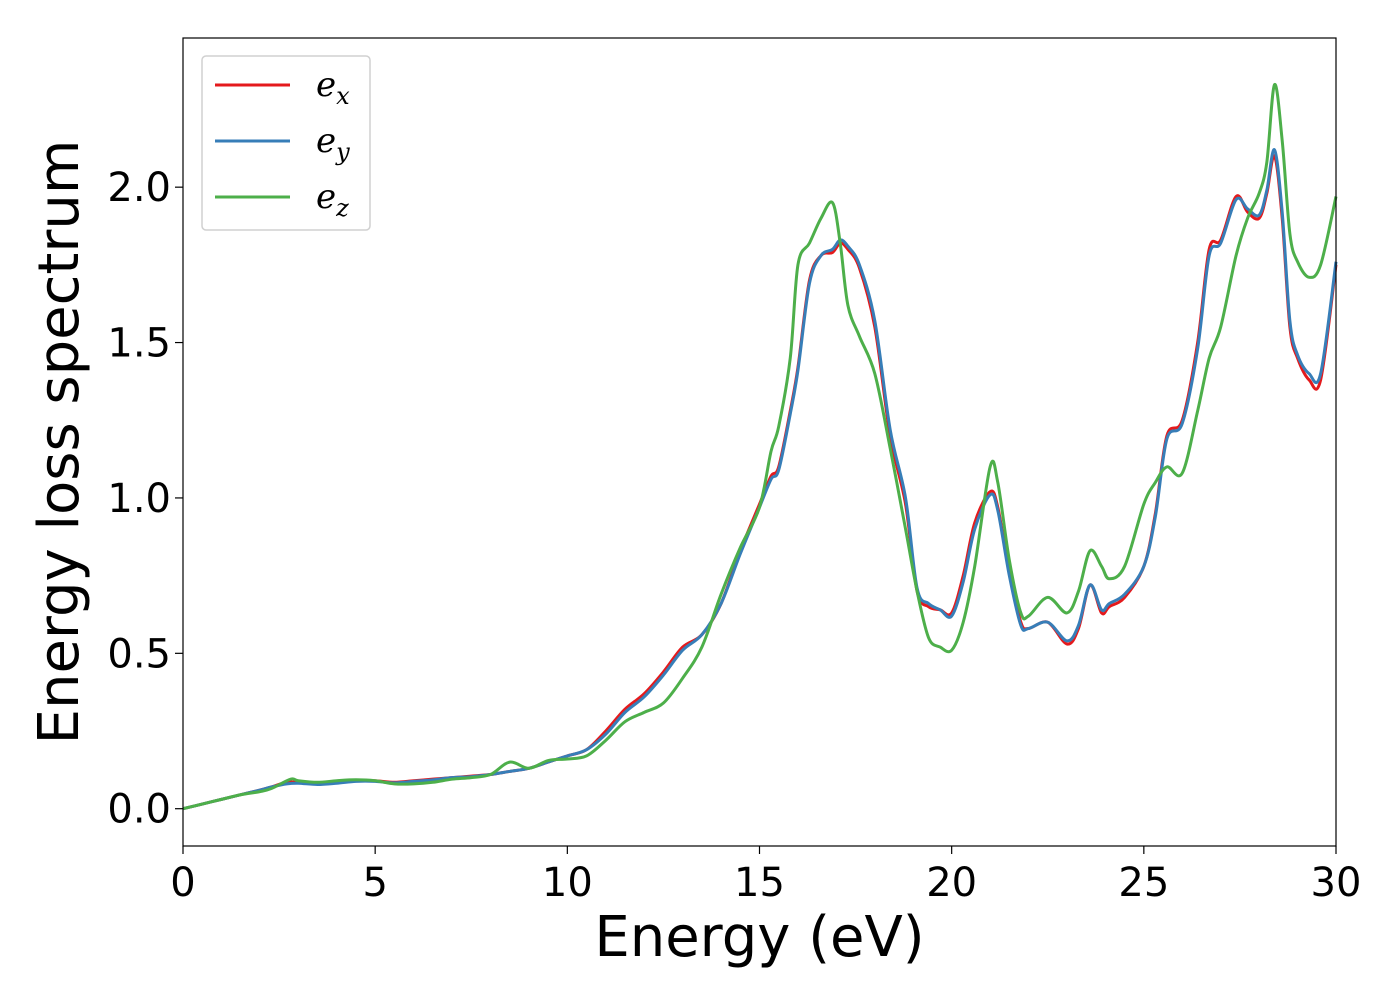  What do you see at coordinates (139, 188) in the screenshot?
I see `y-tick-label: 2.0` at bounding box center [139, 188].